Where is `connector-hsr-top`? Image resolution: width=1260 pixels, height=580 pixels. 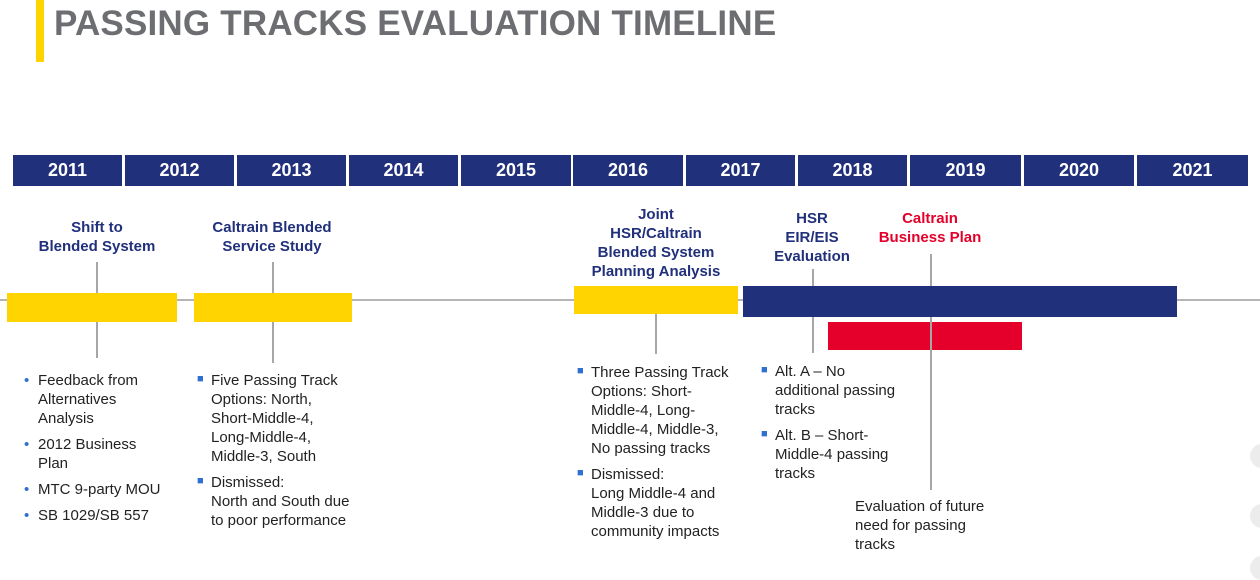 connector-hsr-top is located at coordinates (813, 277).